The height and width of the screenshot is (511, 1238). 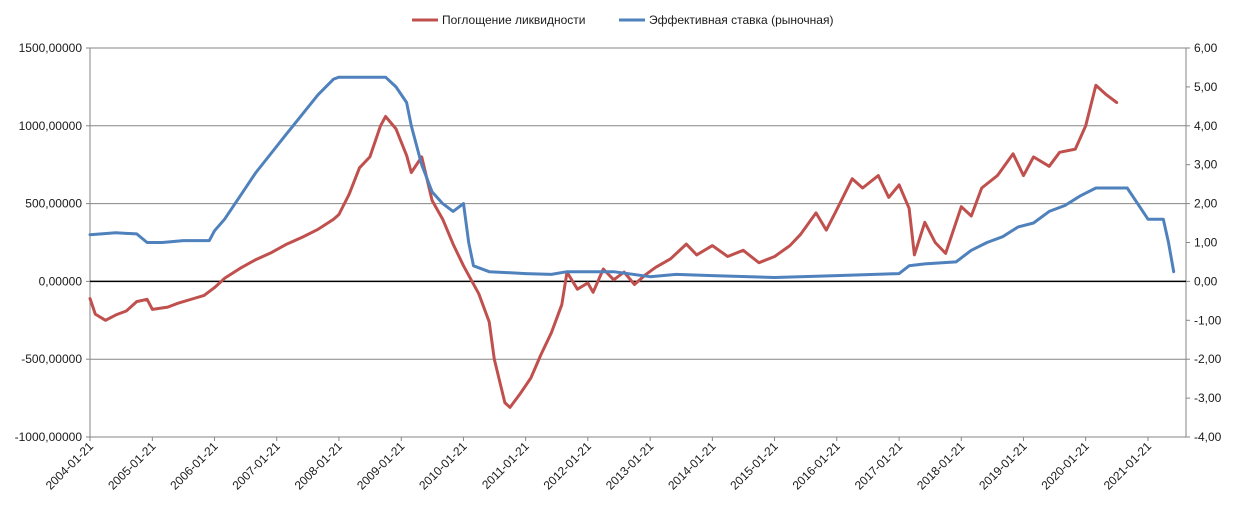 I want to click on right-tick-label-1: 5,00, so click(x=1206, y=87).